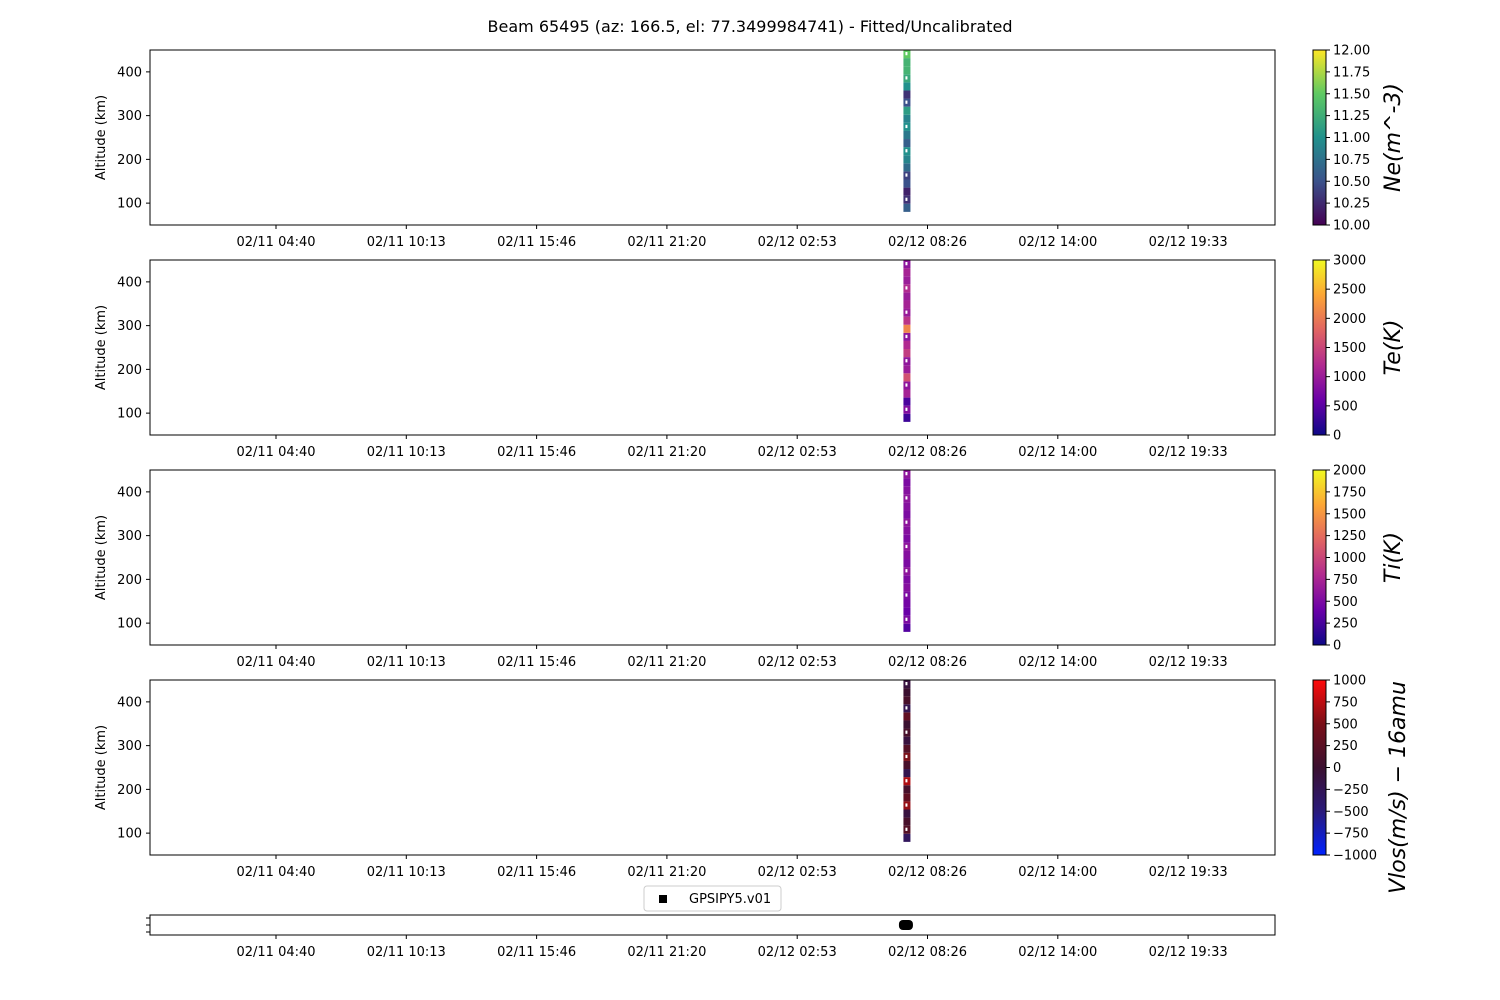 This screenshot has height=1000, width=1500. What do you see at coordinates (1398, 787) in the screenshot?
I see `colorbar-label: Vlos(m/s) − 16amu` at bounding box center [1398, 787].